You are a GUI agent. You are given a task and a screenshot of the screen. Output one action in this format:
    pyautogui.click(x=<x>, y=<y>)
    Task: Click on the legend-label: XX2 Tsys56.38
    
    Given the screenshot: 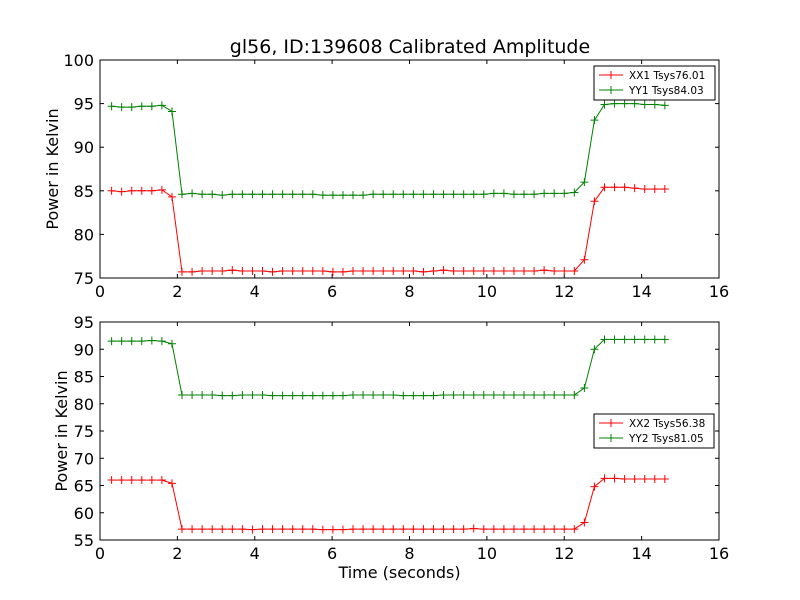 What is the action you would take?
    pyautogui.click(x=667, y=424)
    